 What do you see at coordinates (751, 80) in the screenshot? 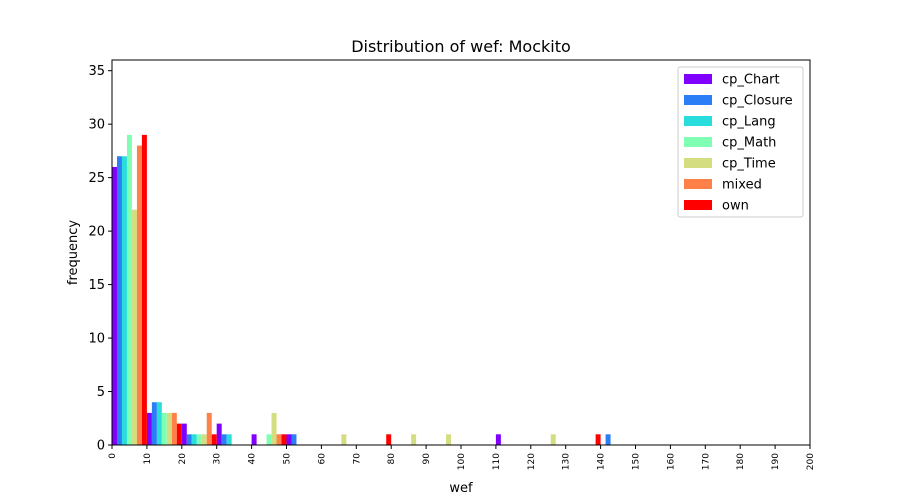
I see `legend-label-cp_Chart: cp_Chart` at bounding box center [751, 80].